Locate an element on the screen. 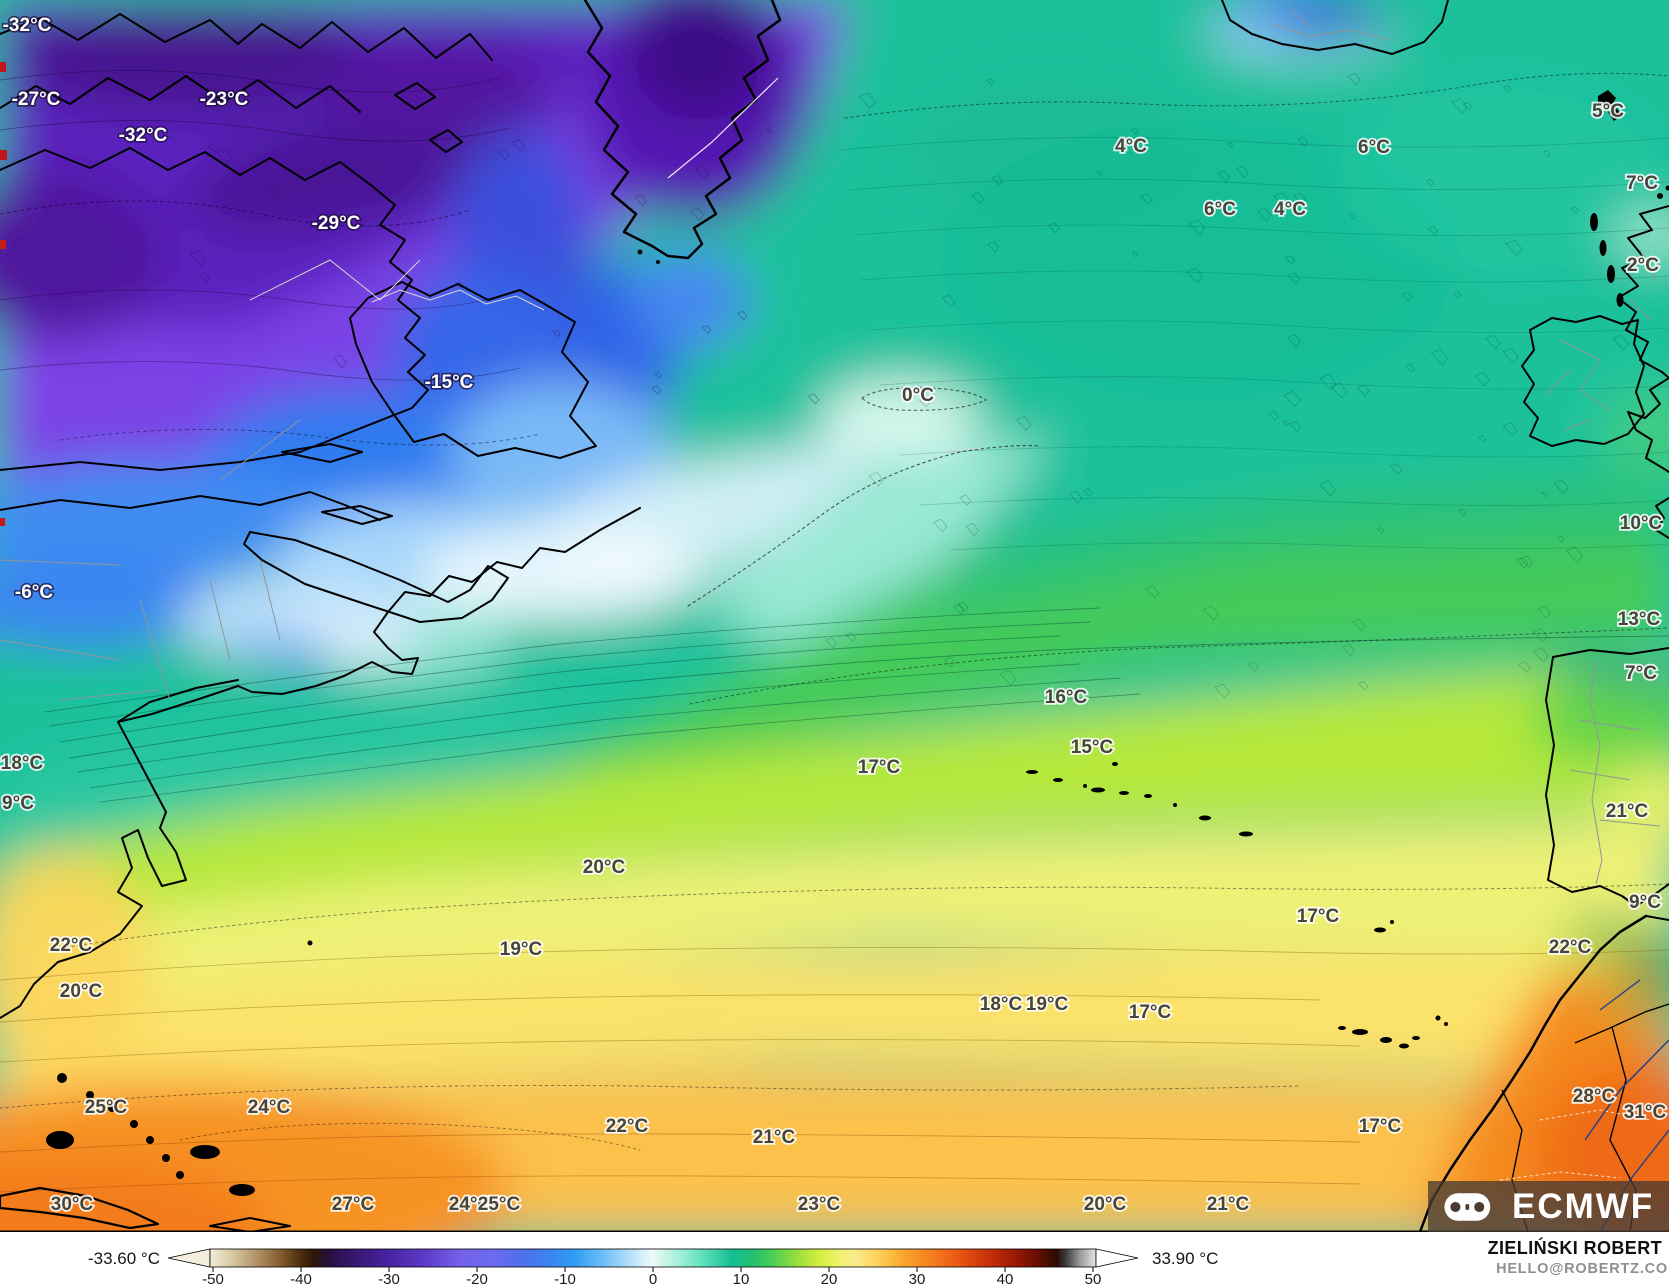 The image size is (1669, 1287). temp-label: 15°C is located at coordinates (1092, 747).